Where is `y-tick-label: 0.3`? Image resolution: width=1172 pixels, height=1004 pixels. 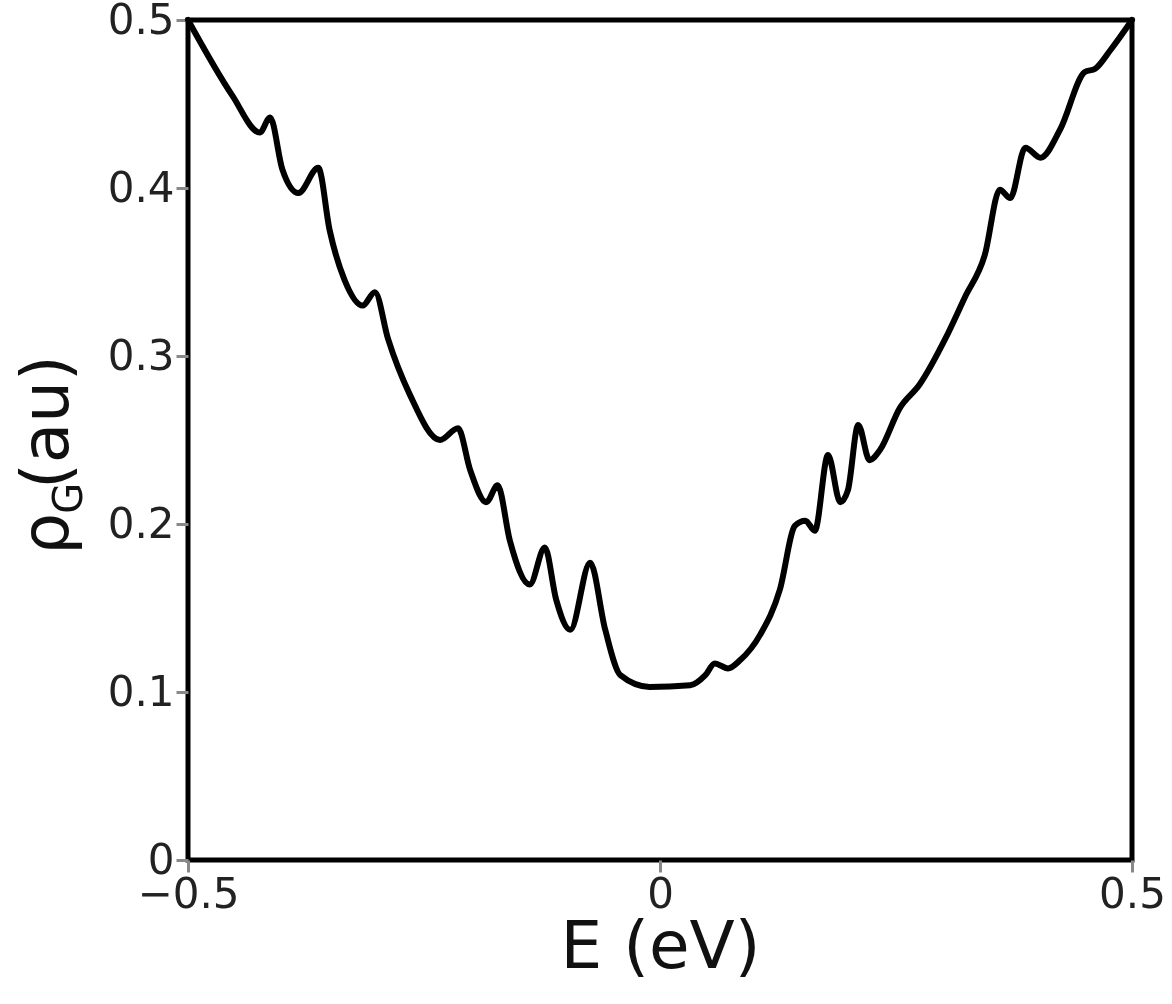
y-tick-label: 0.3 is located at coordinates (141, 355).